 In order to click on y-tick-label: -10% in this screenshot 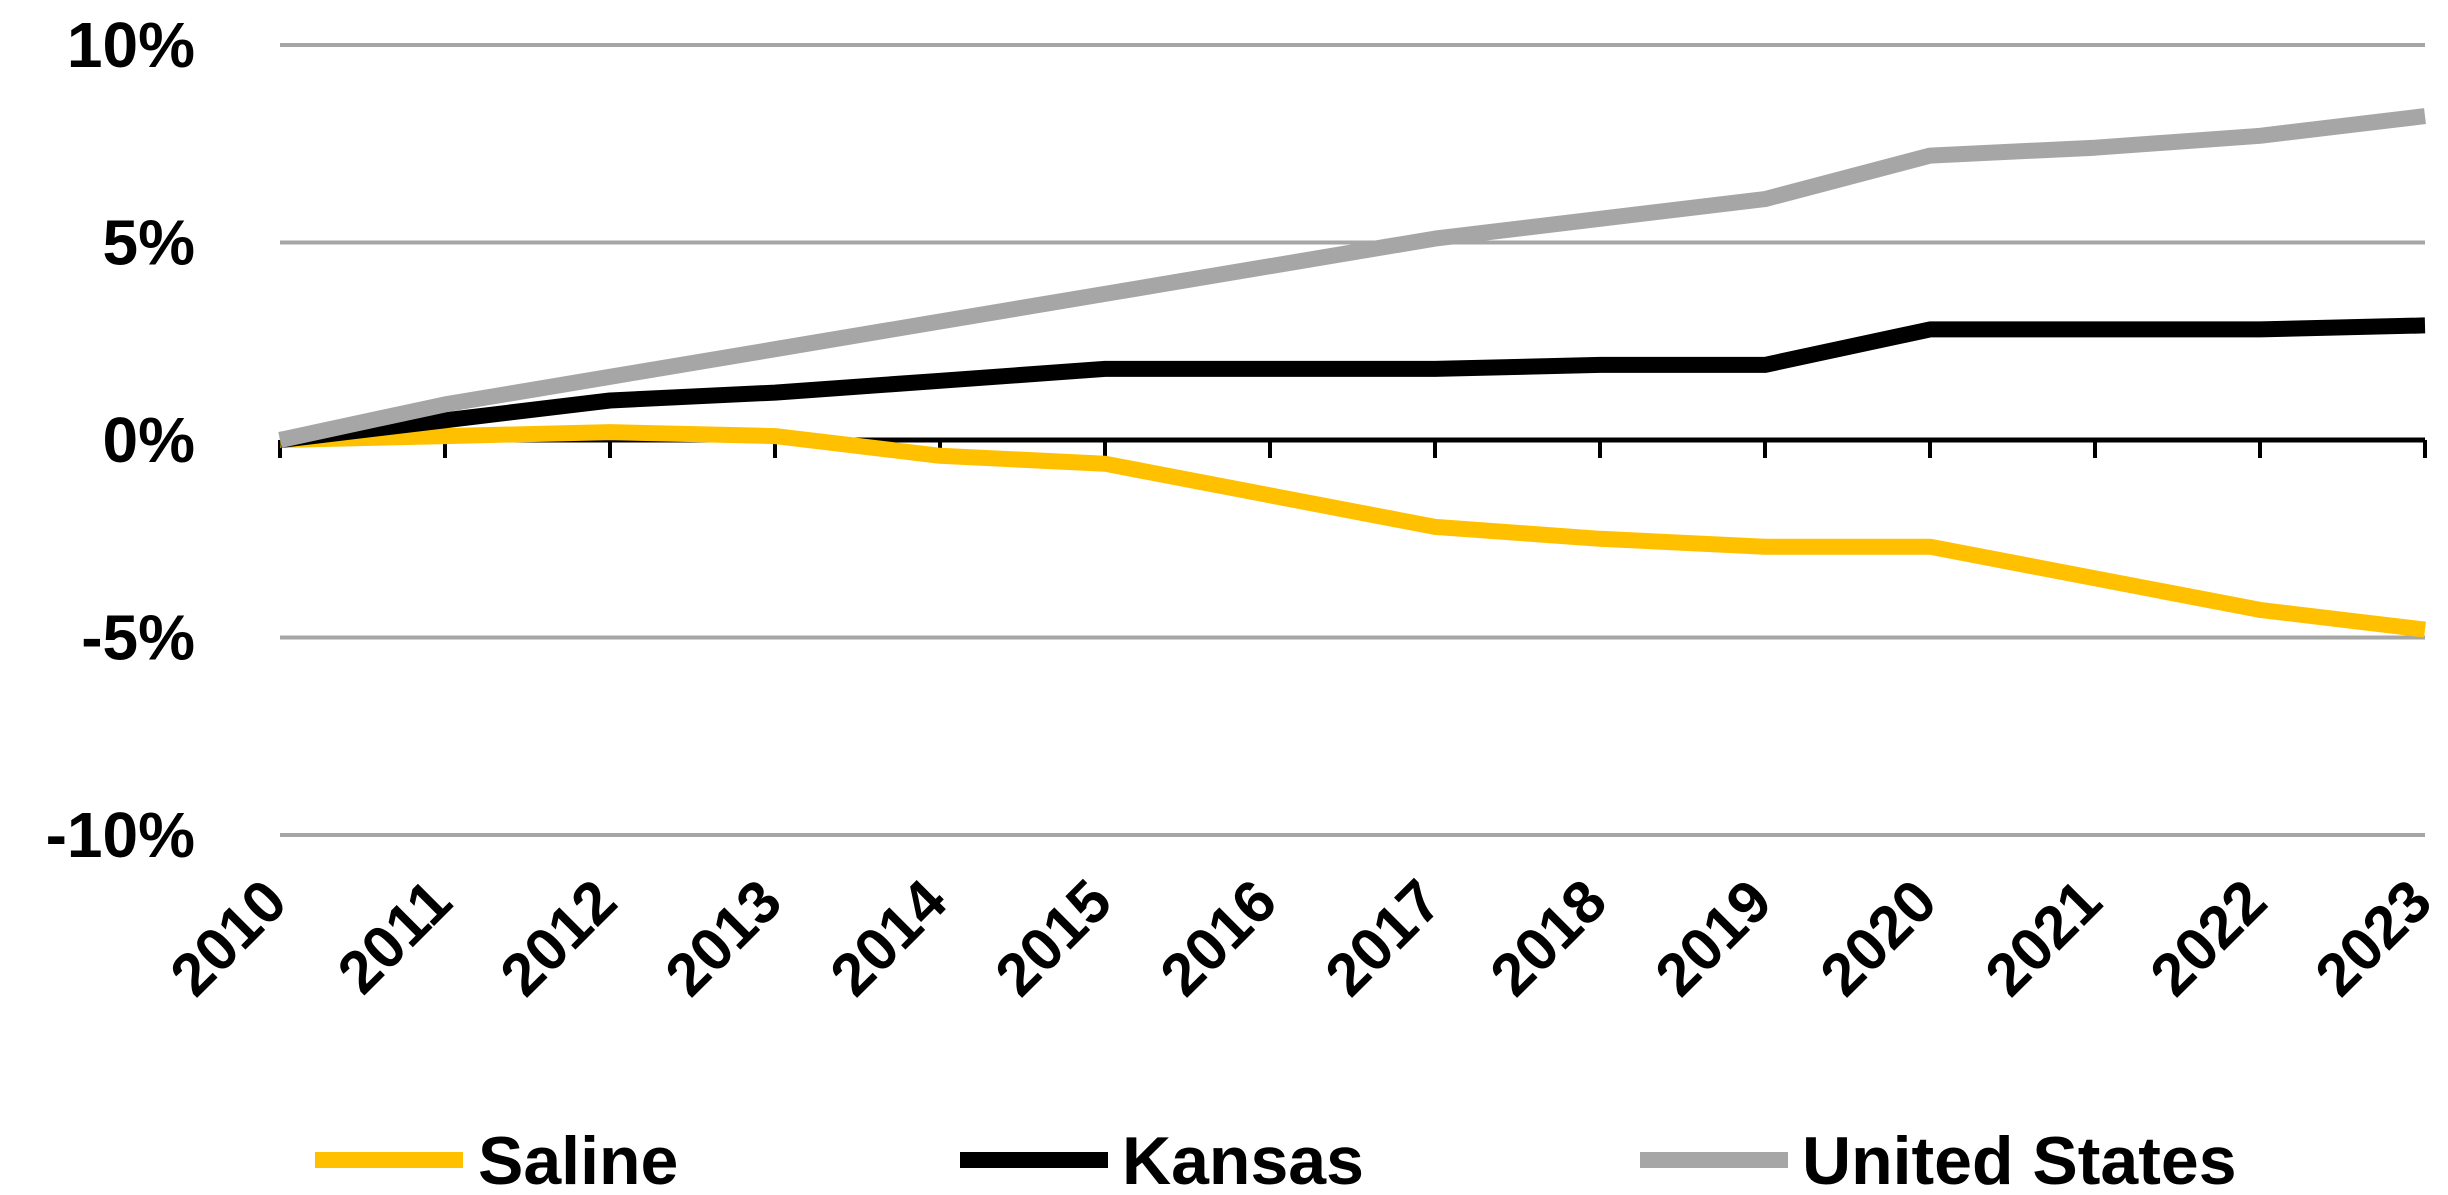, I will do `click(120, 835)`.